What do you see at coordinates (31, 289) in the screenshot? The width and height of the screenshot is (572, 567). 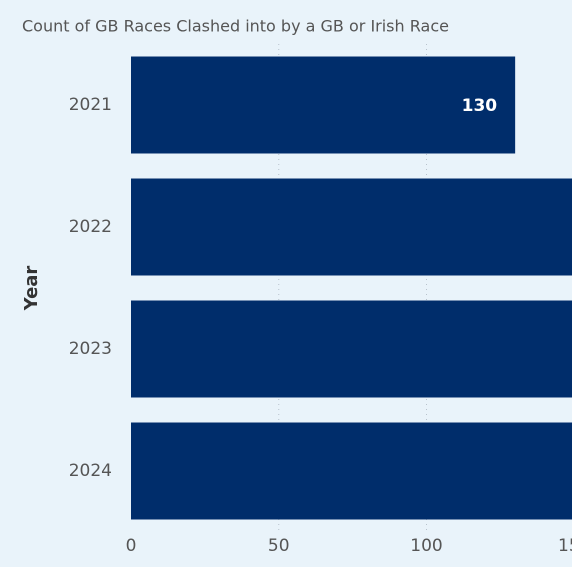 I see `y-axis-label: Year` at bounding box center [31, 289].